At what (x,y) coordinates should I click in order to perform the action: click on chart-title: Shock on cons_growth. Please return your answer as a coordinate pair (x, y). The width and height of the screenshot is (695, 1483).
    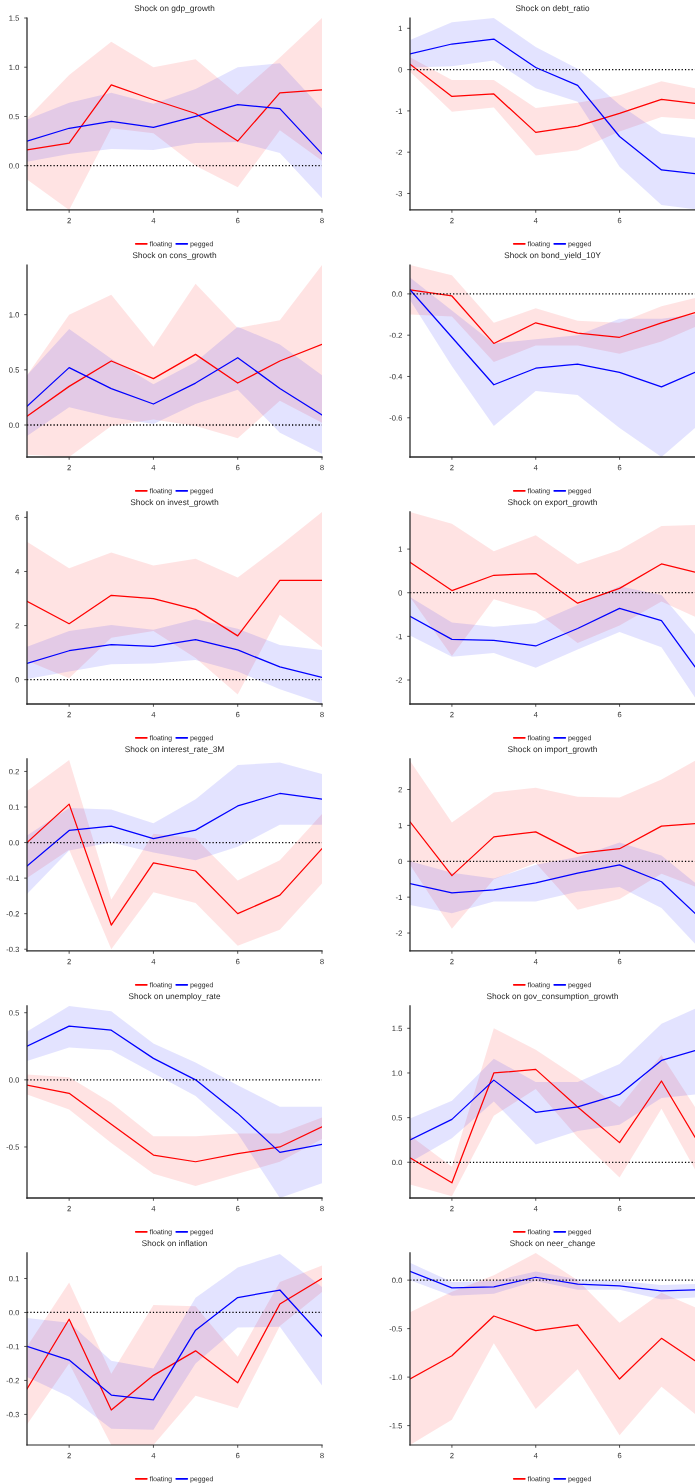
    Looking at the image, I should click on (174, 256).